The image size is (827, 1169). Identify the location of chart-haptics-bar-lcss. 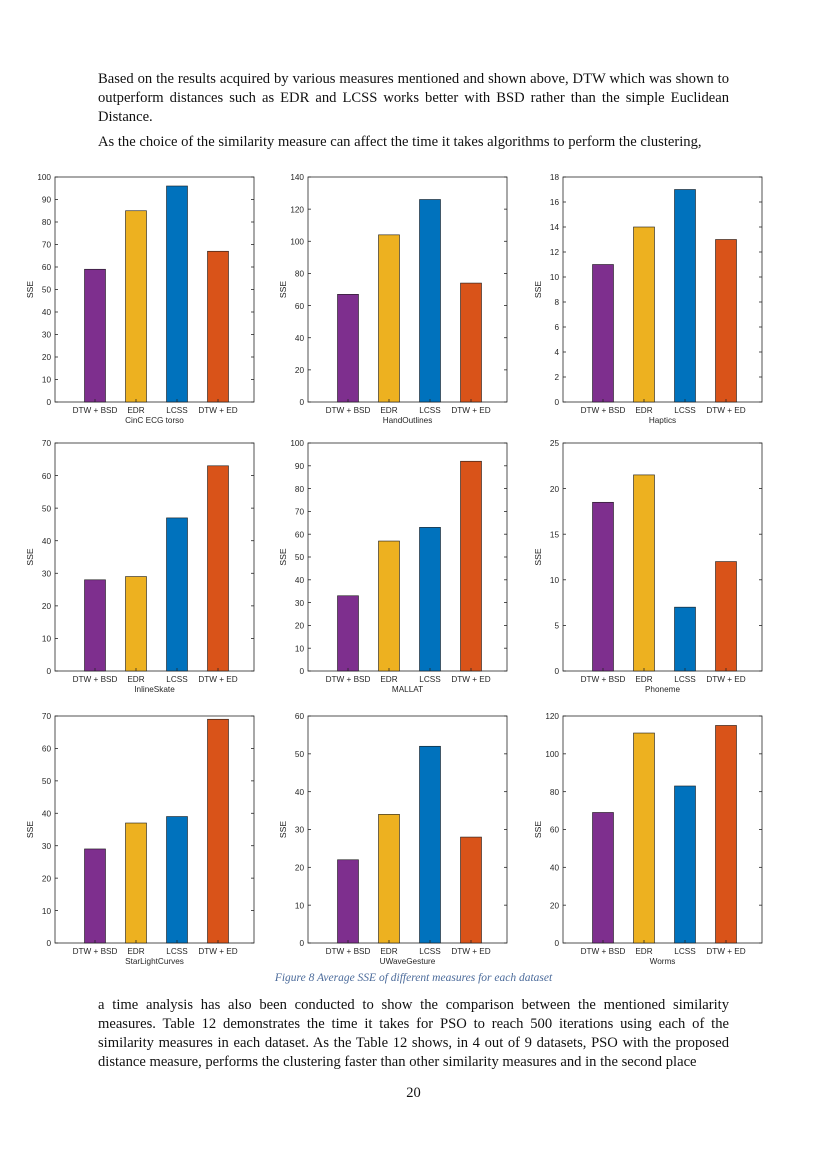
(685, 296).